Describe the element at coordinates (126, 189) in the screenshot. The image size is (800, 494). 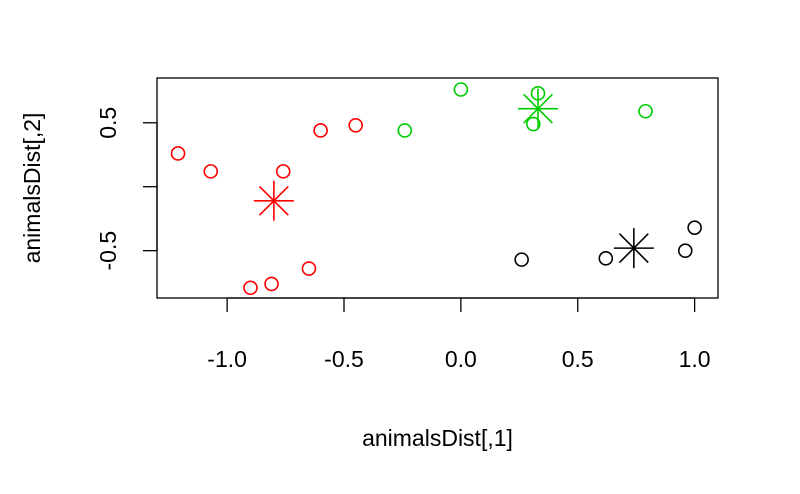
I see `y-axis: -0.5 0.5` at that location.